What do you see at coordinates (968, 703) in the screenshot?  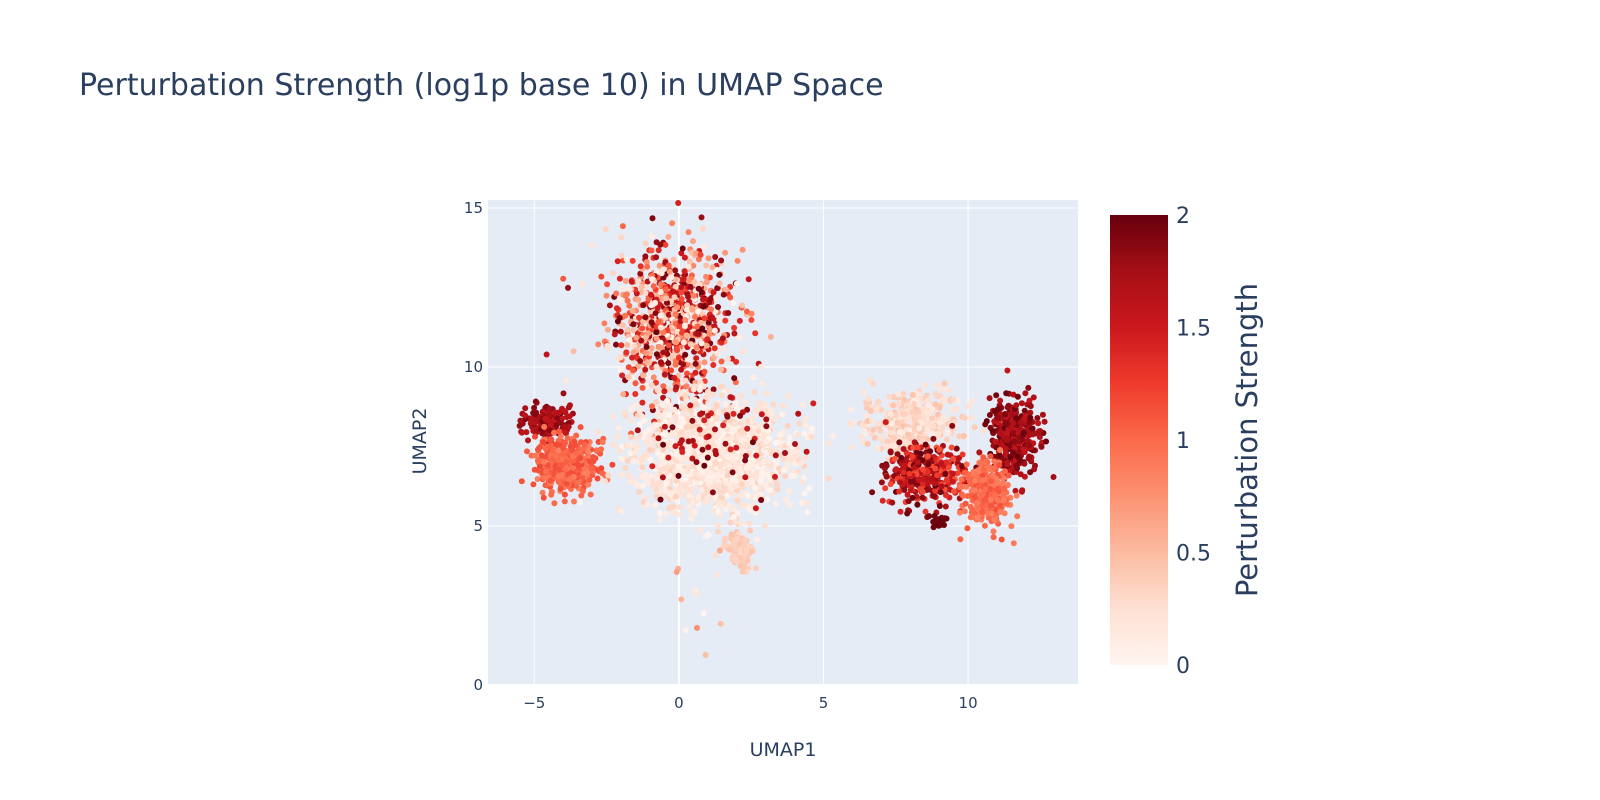 I see `x-tick-label: 10` at bounding box center [968, 703].